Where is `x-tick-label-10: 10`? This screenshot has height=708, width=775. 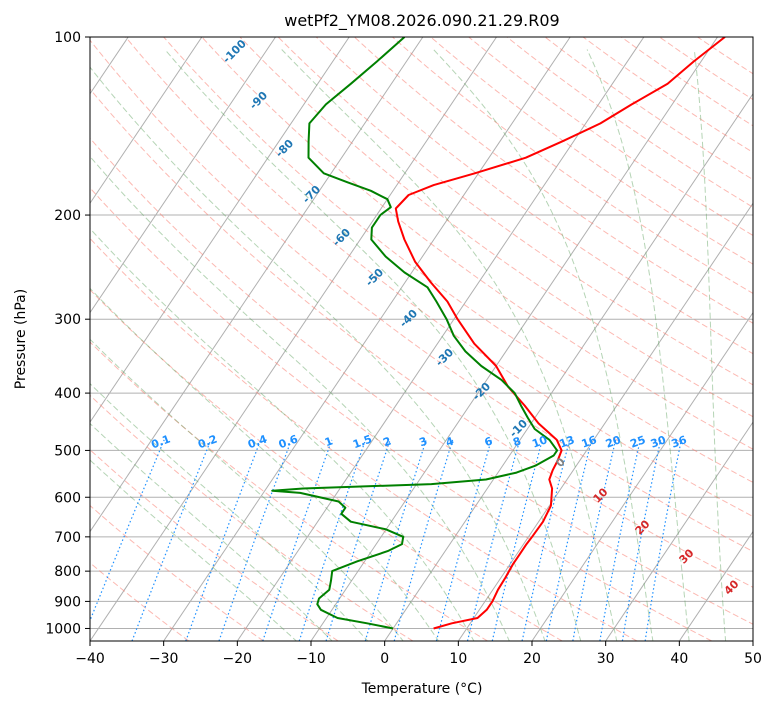 x-tick-label-10: 10 is located at coordinates (458, 659).